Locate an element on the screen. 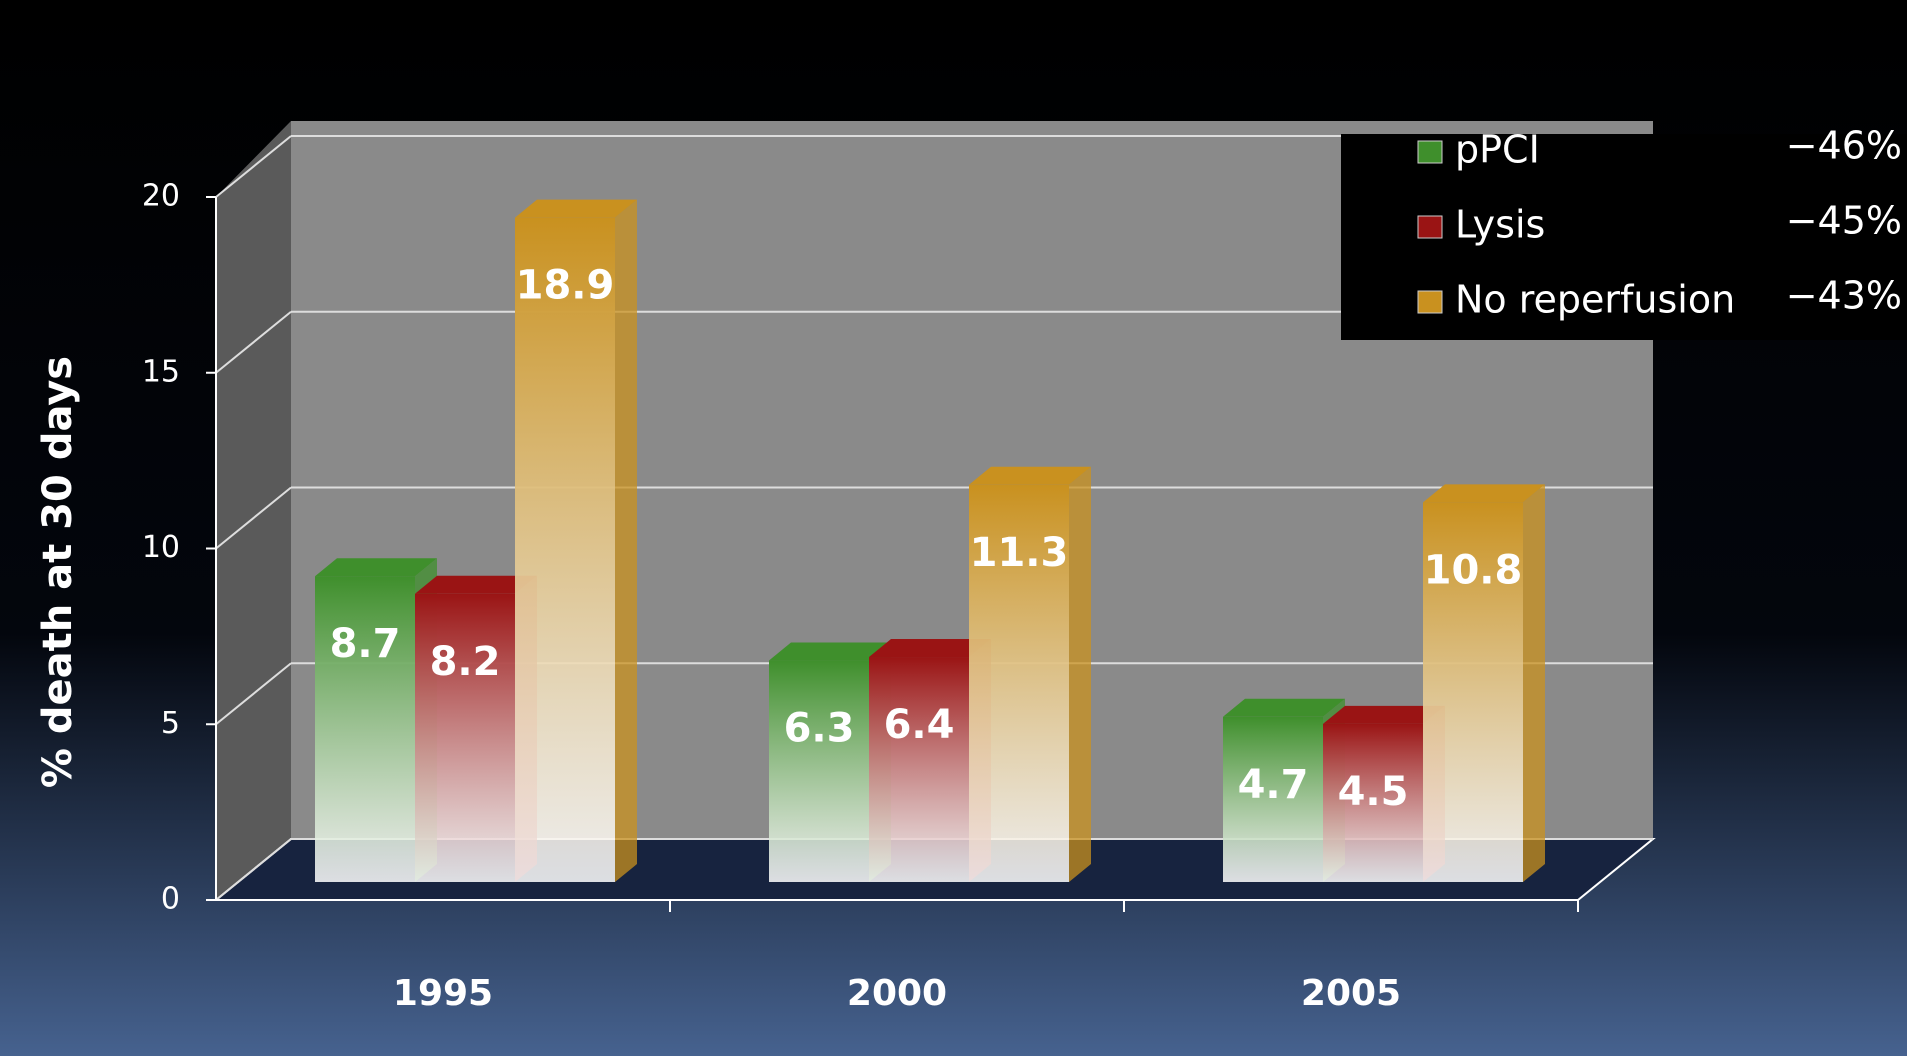 This screenshot has height=1056, width=1907. y-tick-label: 15 is located at coordinates (161, 371).